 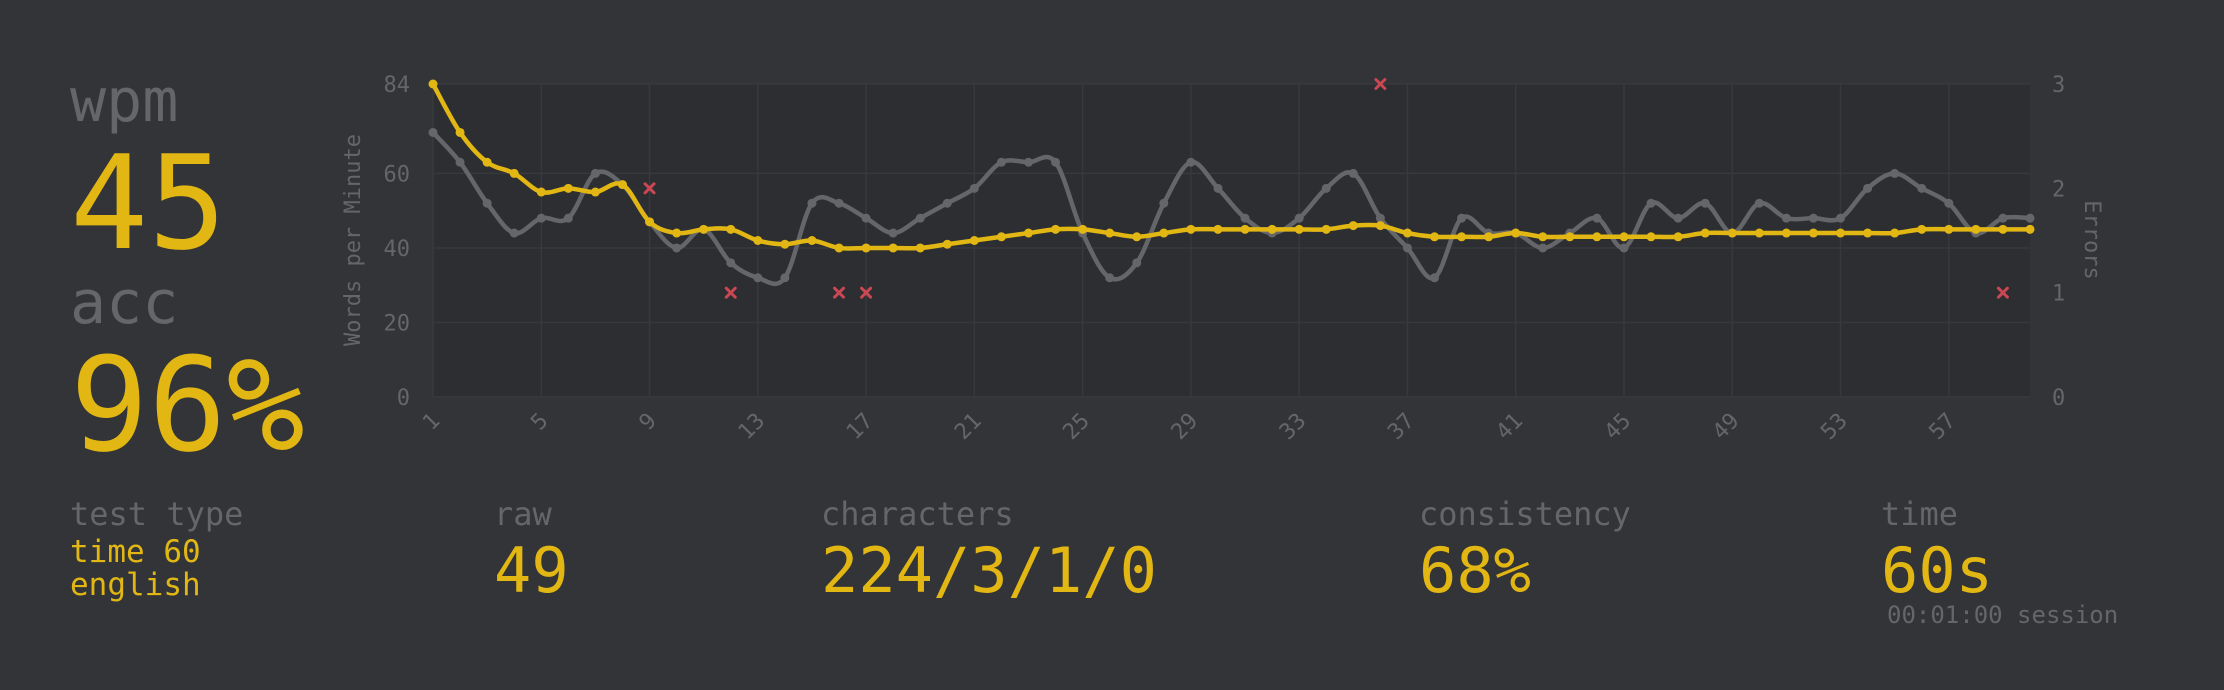 I want to click on x-tick-label: 17, so click(x=860, y=427).